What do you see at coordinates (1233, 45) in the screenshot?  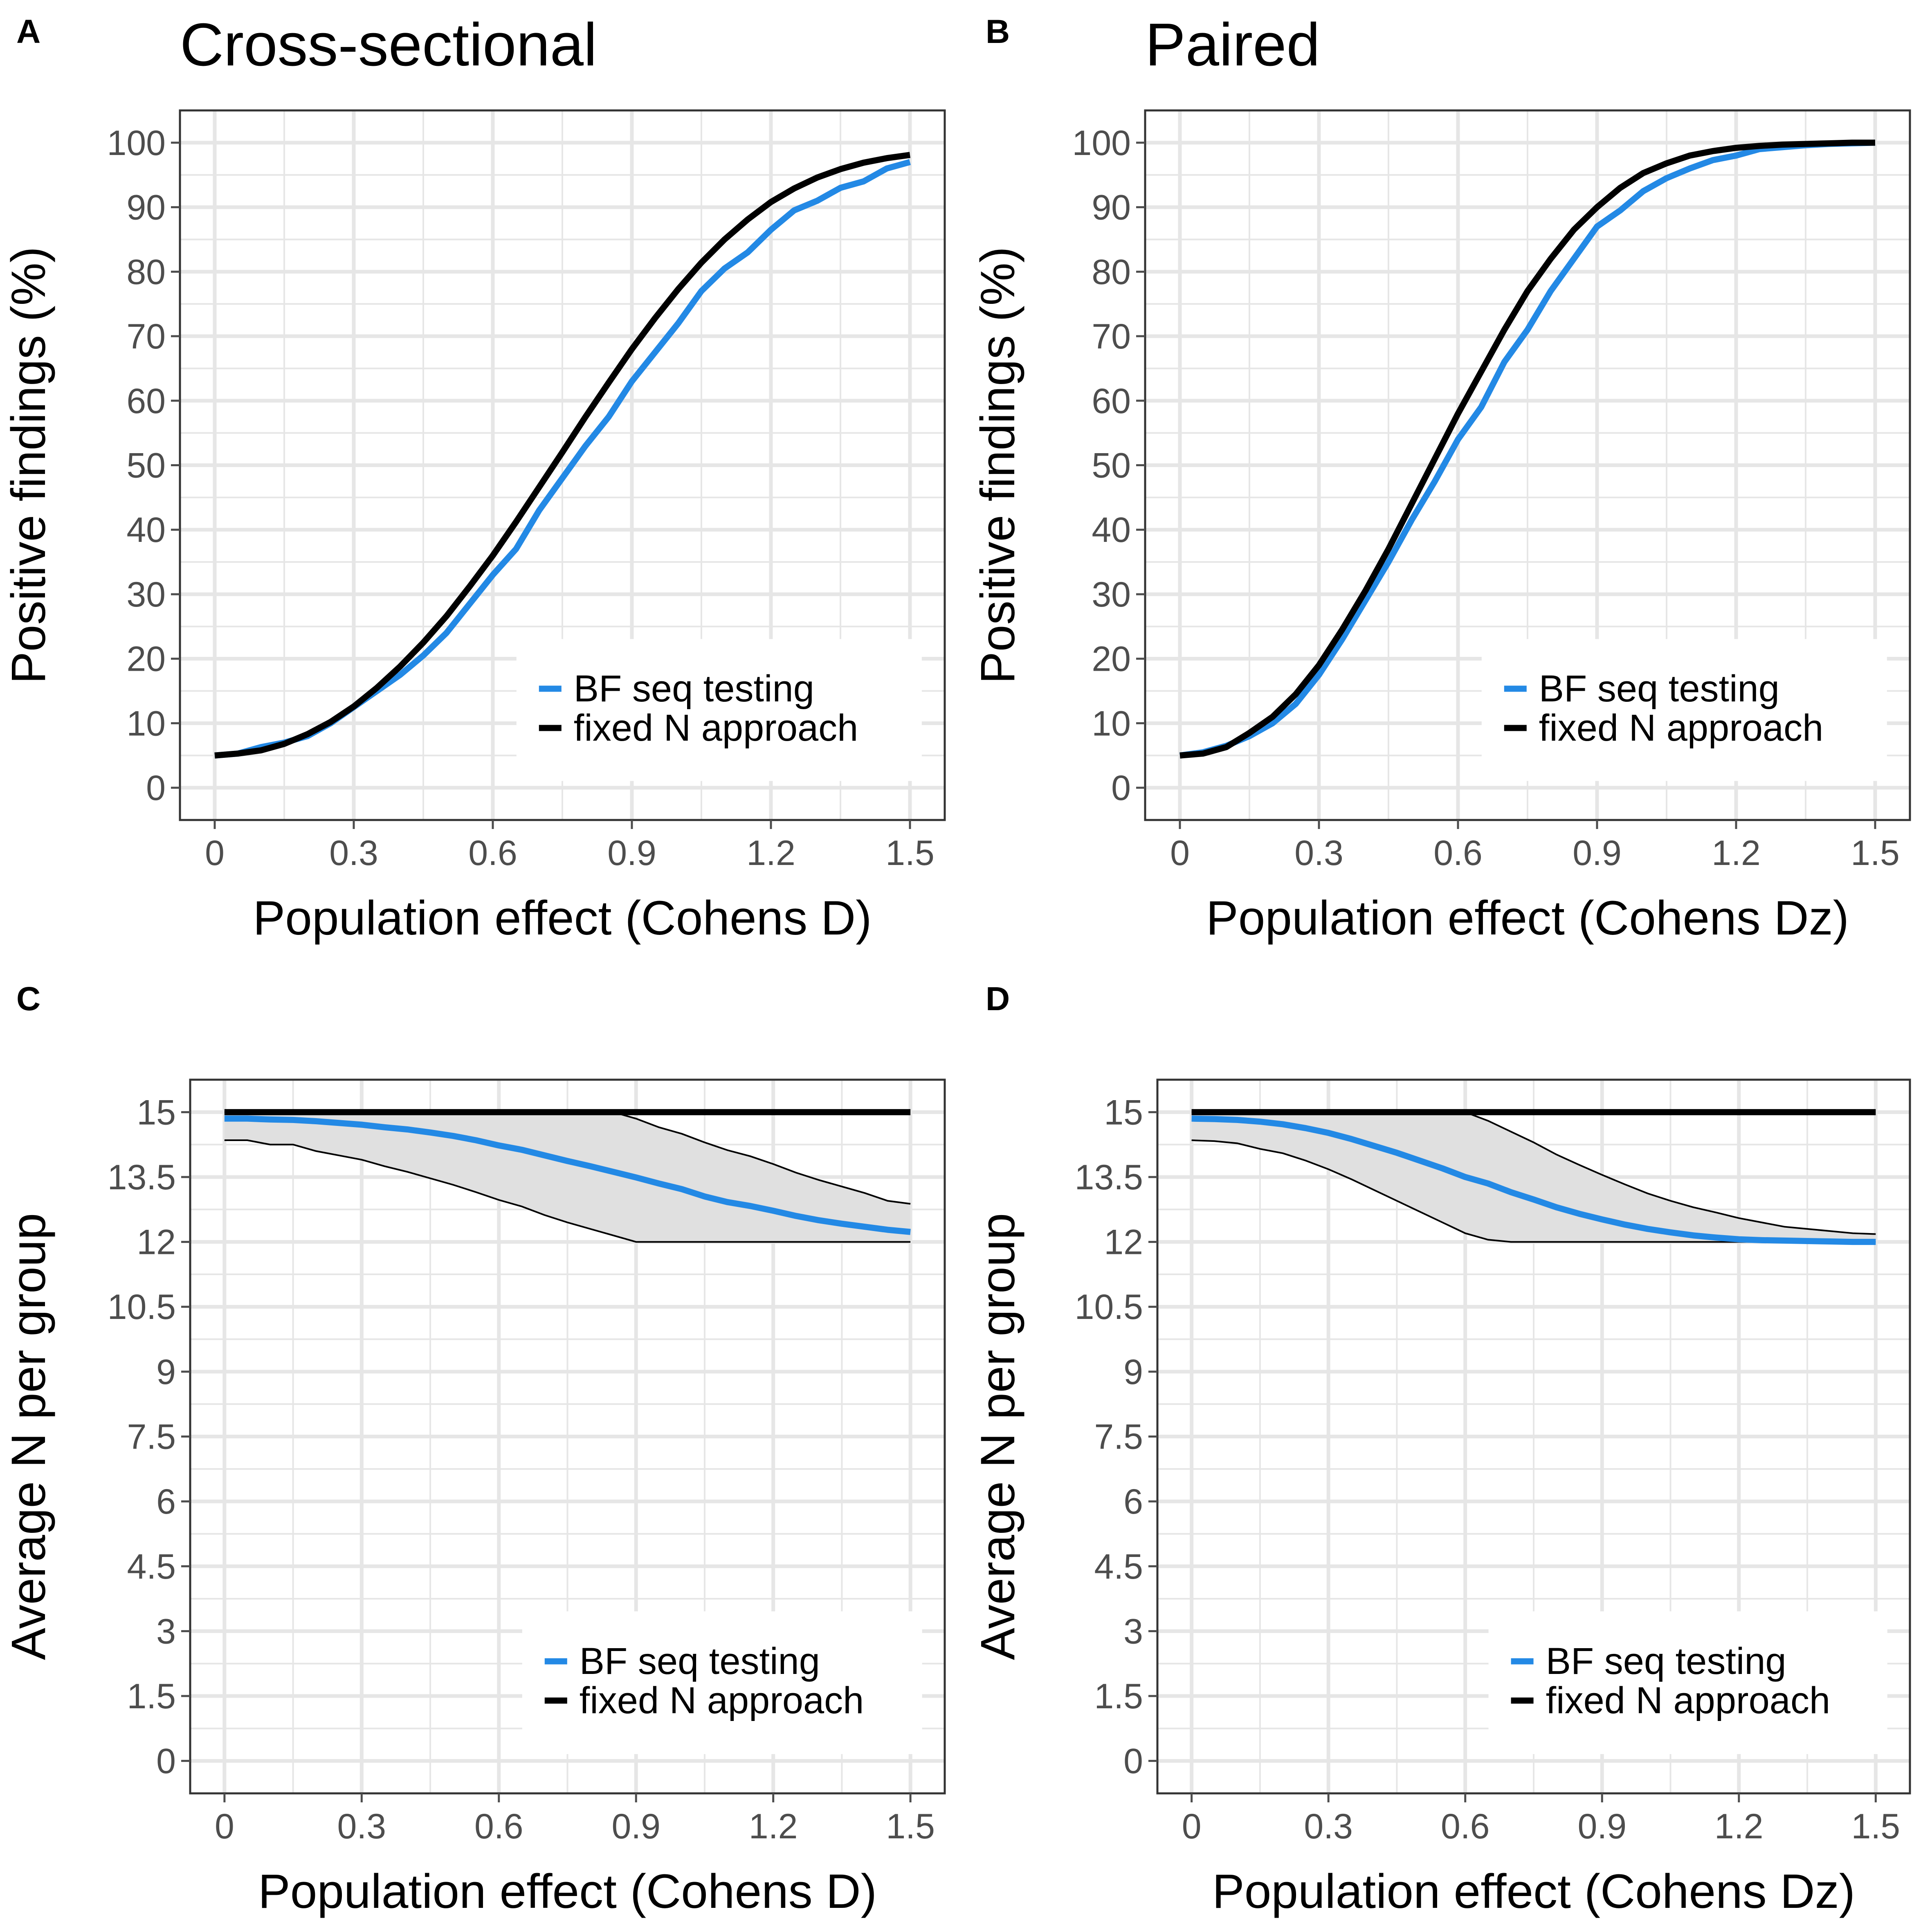 I see `panel-title: Paired` at bounding box center [1233, 45].